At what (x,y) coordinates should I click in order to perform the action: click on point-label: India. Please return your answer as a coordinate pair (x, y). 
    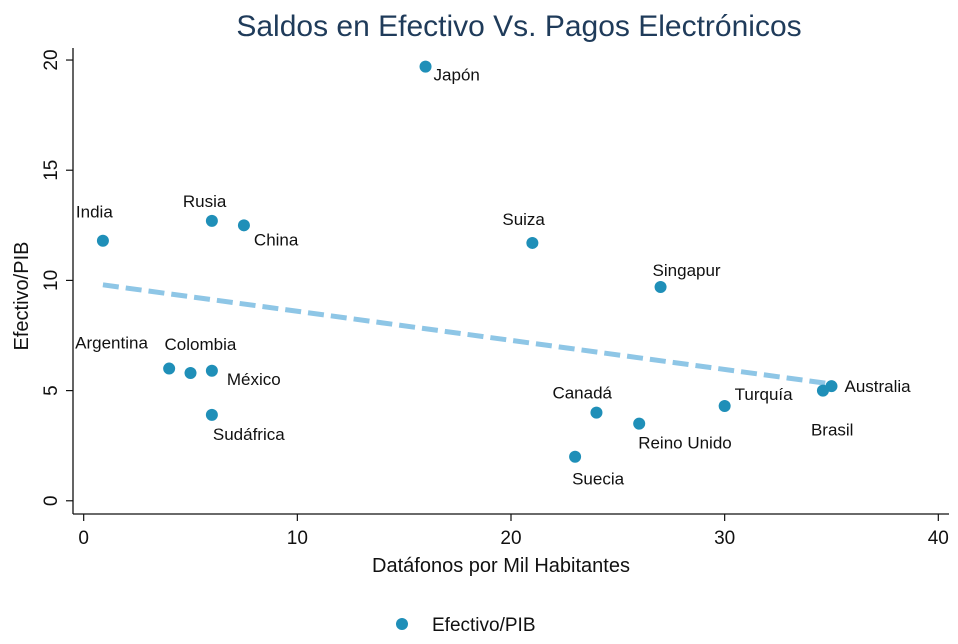
    Looking at the image, I should click on (94, 212).